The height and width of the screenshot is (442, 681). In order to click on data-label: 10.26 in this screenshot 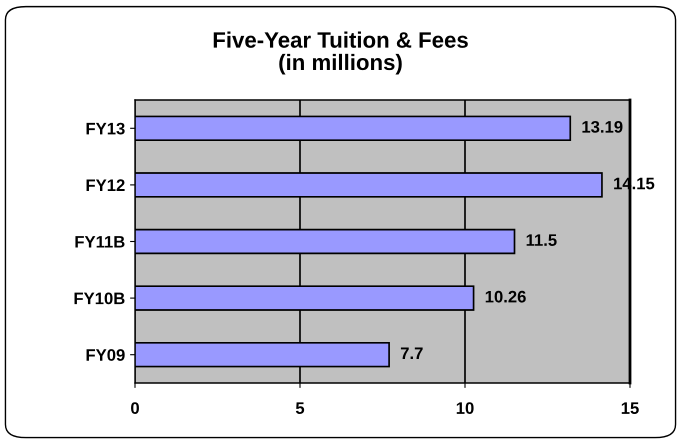, I will do `click(506, 296)`.